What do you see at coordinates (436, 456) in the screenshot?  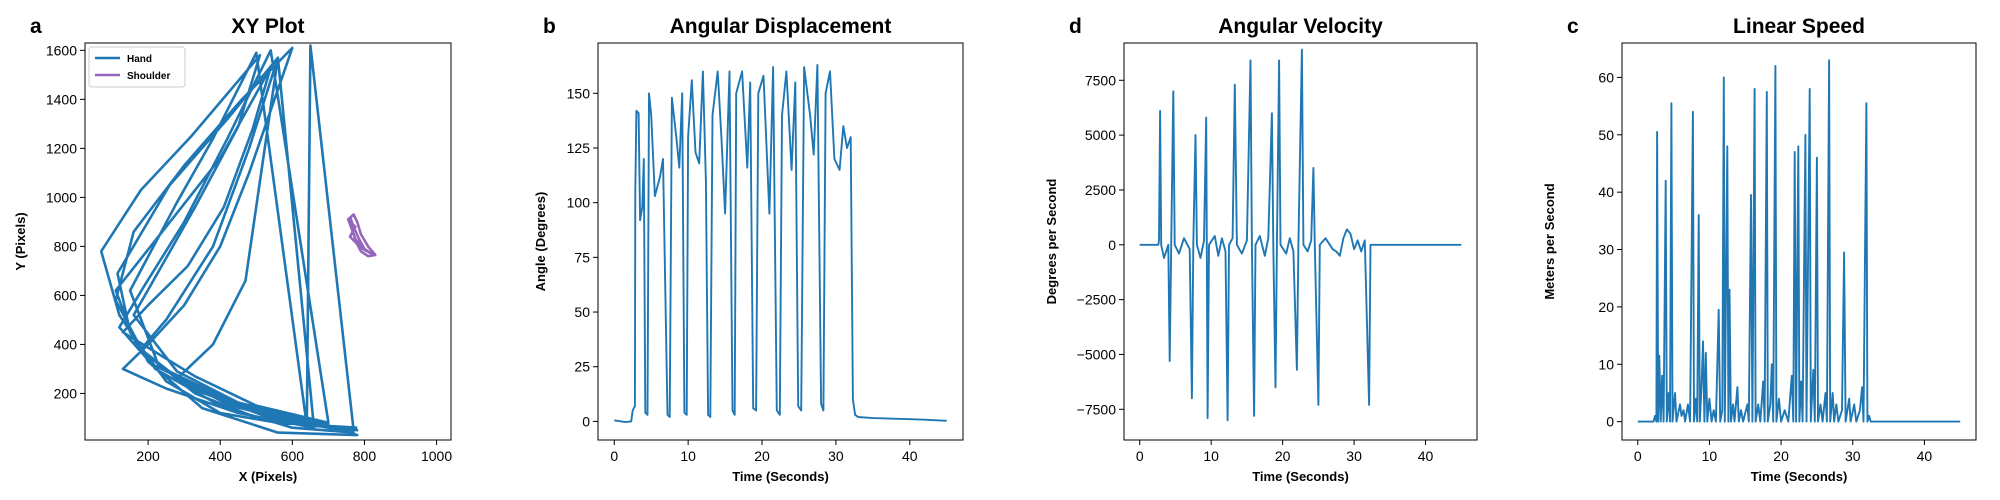 I see `x-tick-label: 1000` at bounding box center [436, 456].